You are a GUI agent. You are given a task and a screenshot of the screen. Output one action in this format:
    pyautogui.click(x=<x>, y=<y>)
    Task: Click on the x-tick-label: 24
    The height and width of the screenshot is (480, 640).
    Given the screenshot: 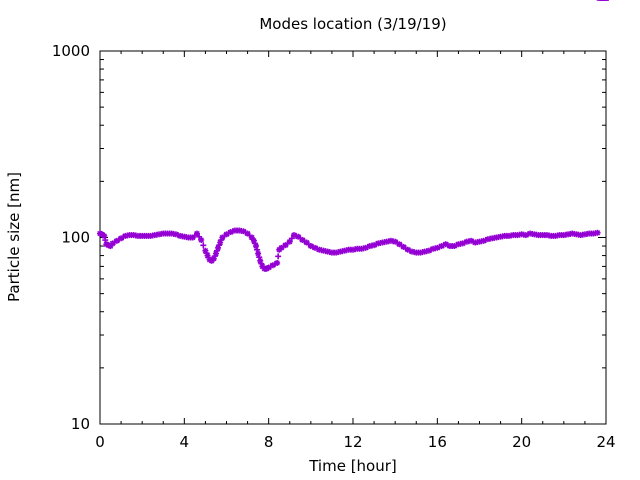 What is the action you would take?
    pyautogui.click(x=605, y=442)
    